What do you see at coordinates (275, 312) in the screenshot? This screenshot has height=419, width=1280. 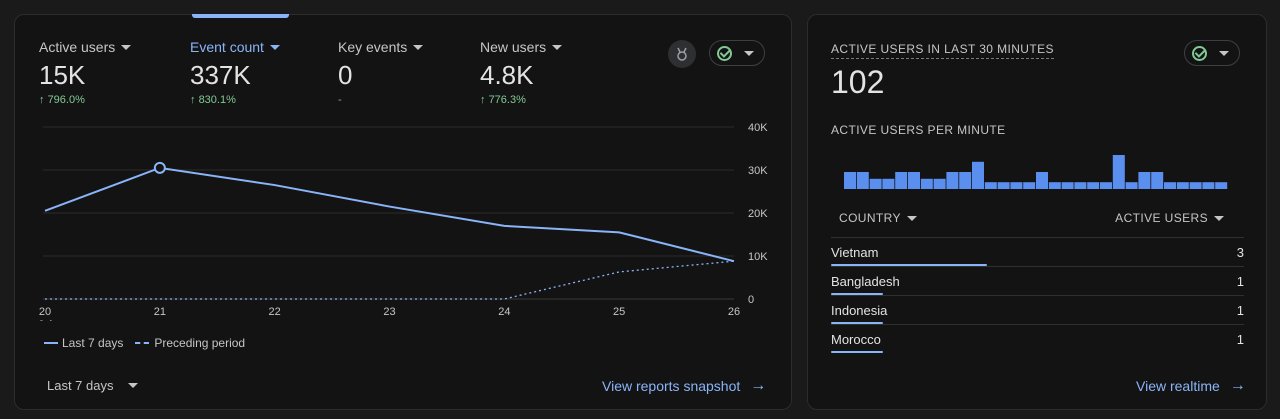 I see `x-tick-label: 22` at bounding box center [275, 312].